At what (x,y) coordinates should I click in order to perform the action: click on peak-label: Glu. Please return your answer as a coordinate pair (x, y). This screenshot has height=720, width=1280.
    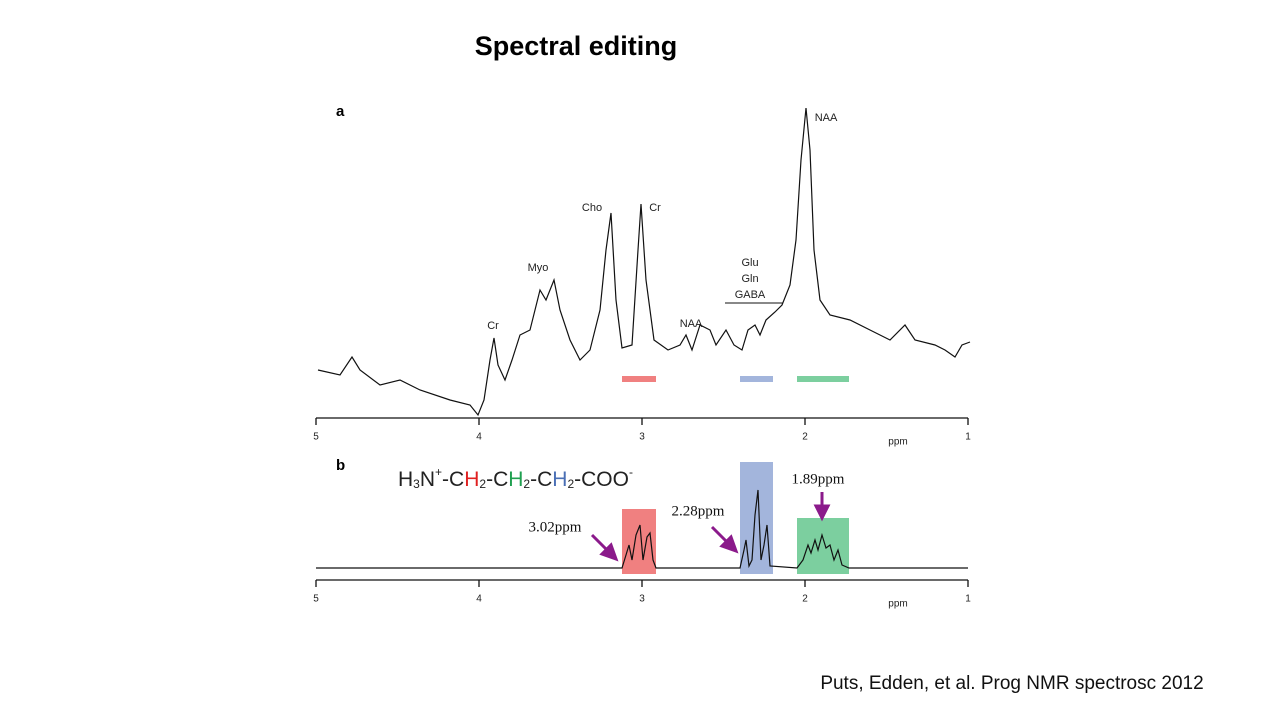
    Looking at the image, I should click on (749, 263).